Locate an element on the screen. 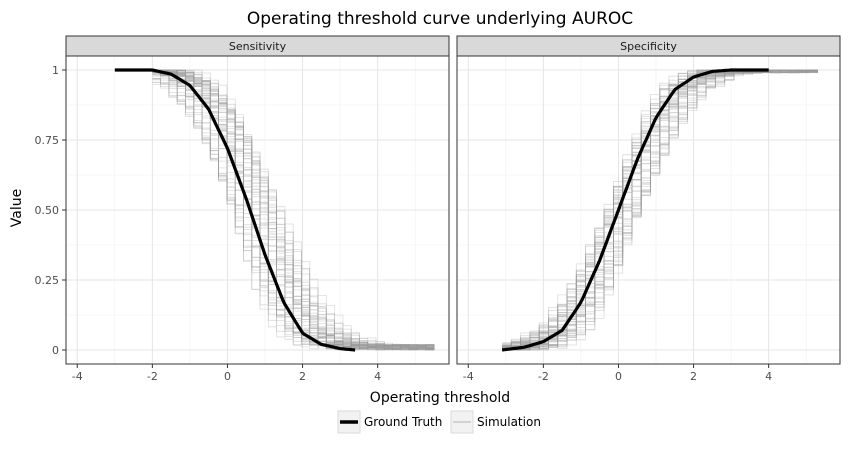  facet-label: Specificity is located at coordinates (648, 46).